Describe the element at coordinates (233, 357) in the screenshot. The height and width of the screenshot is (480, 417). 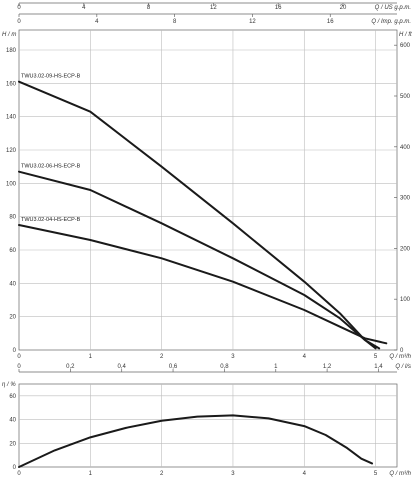
I see `head-x-tick: 3` at that location.